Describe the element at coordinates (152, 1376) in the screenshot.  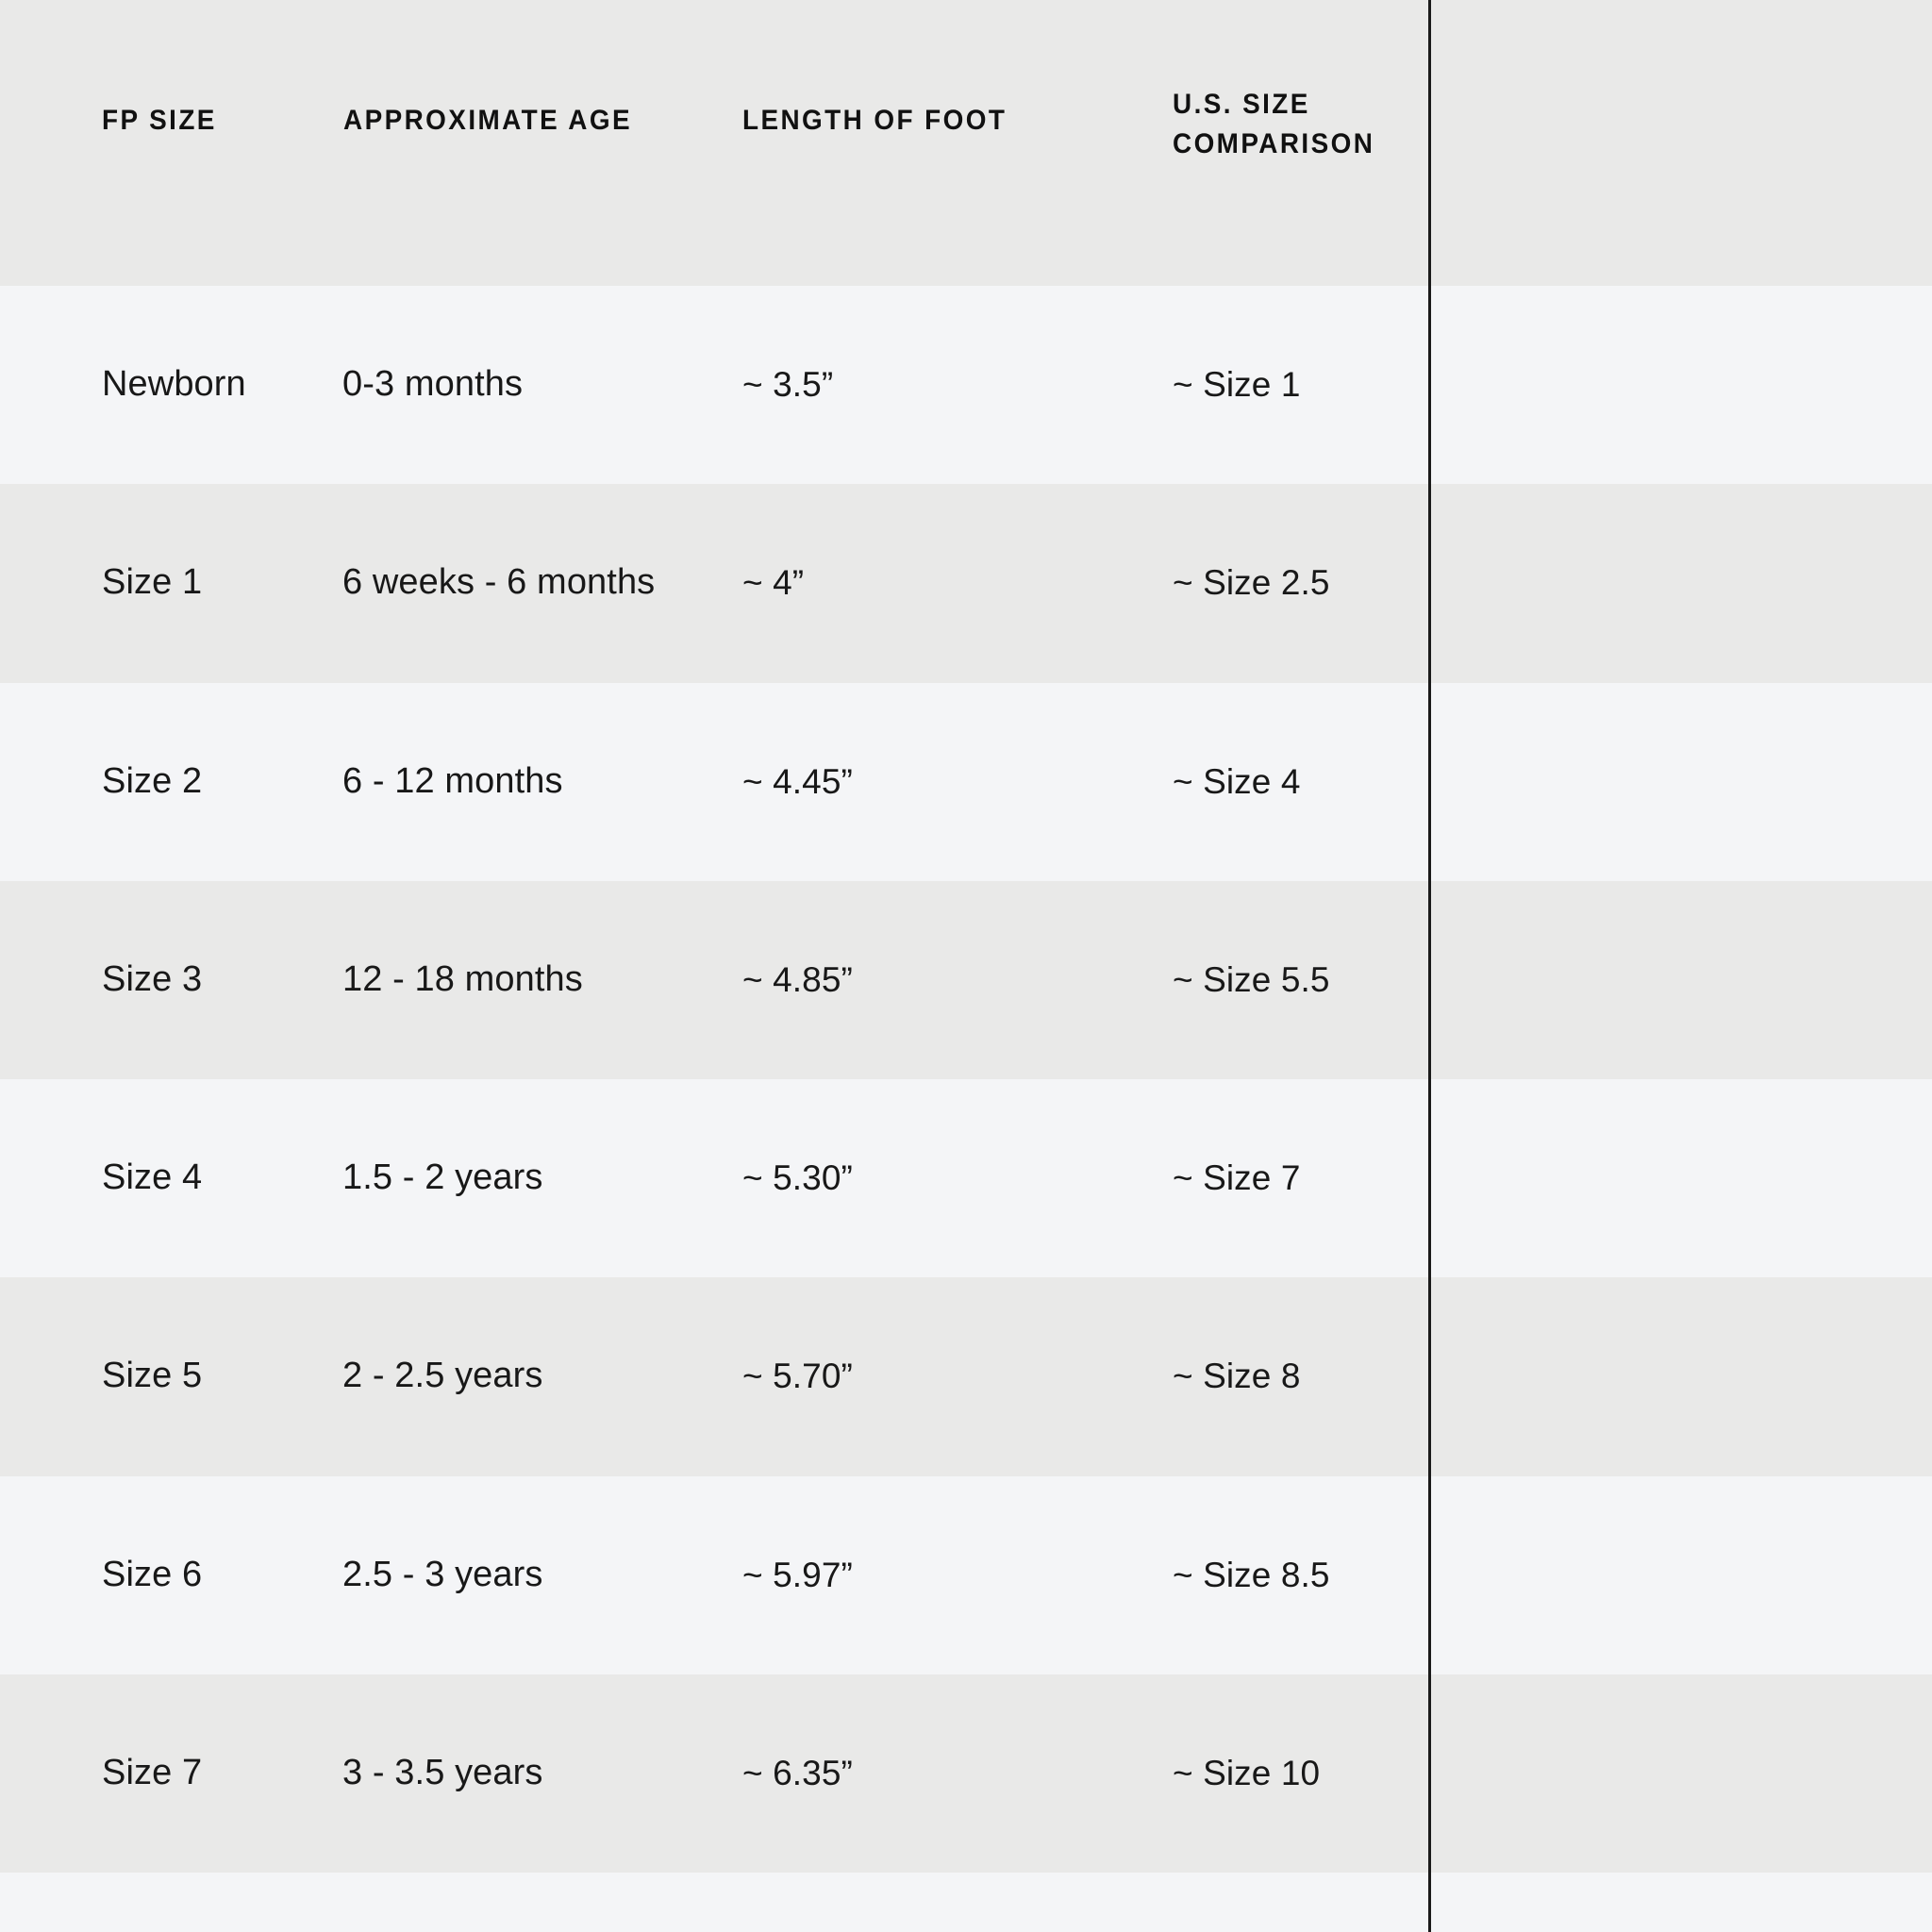
I see `cell-fp-size: Size 5` at that location.